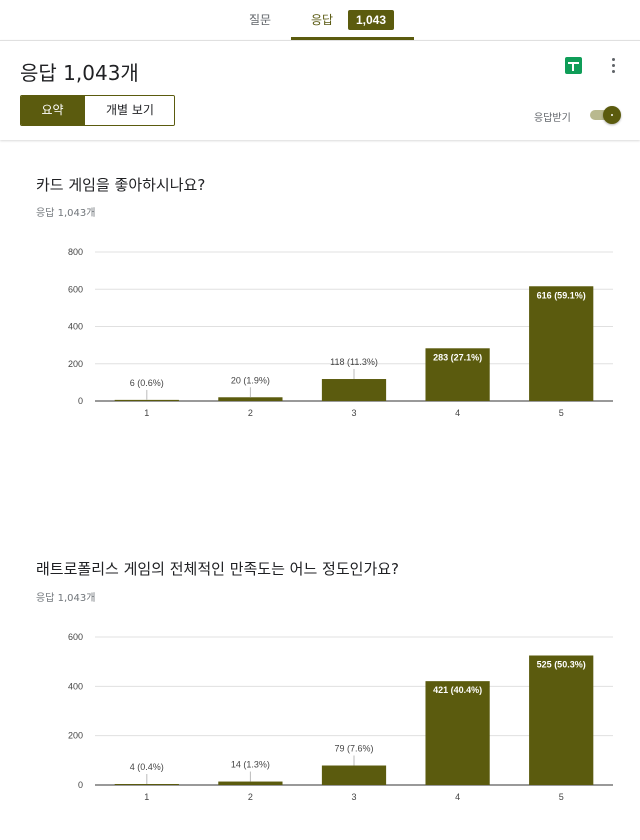  I want to click on active-tab-indicator, so click(352, 38).